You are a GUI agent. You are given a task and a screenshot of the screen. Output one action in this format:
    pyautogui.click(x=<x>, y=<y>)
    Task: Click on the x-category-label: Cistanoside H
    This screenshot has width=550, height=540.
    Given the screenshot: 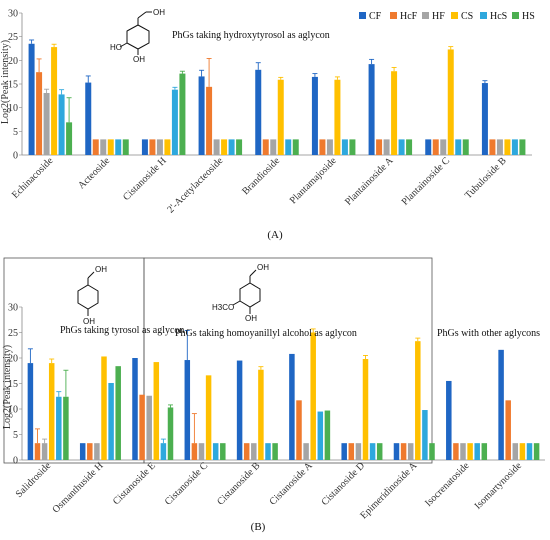 What is the action you would take?
    pyautogui.click(x=145, y=179)
    